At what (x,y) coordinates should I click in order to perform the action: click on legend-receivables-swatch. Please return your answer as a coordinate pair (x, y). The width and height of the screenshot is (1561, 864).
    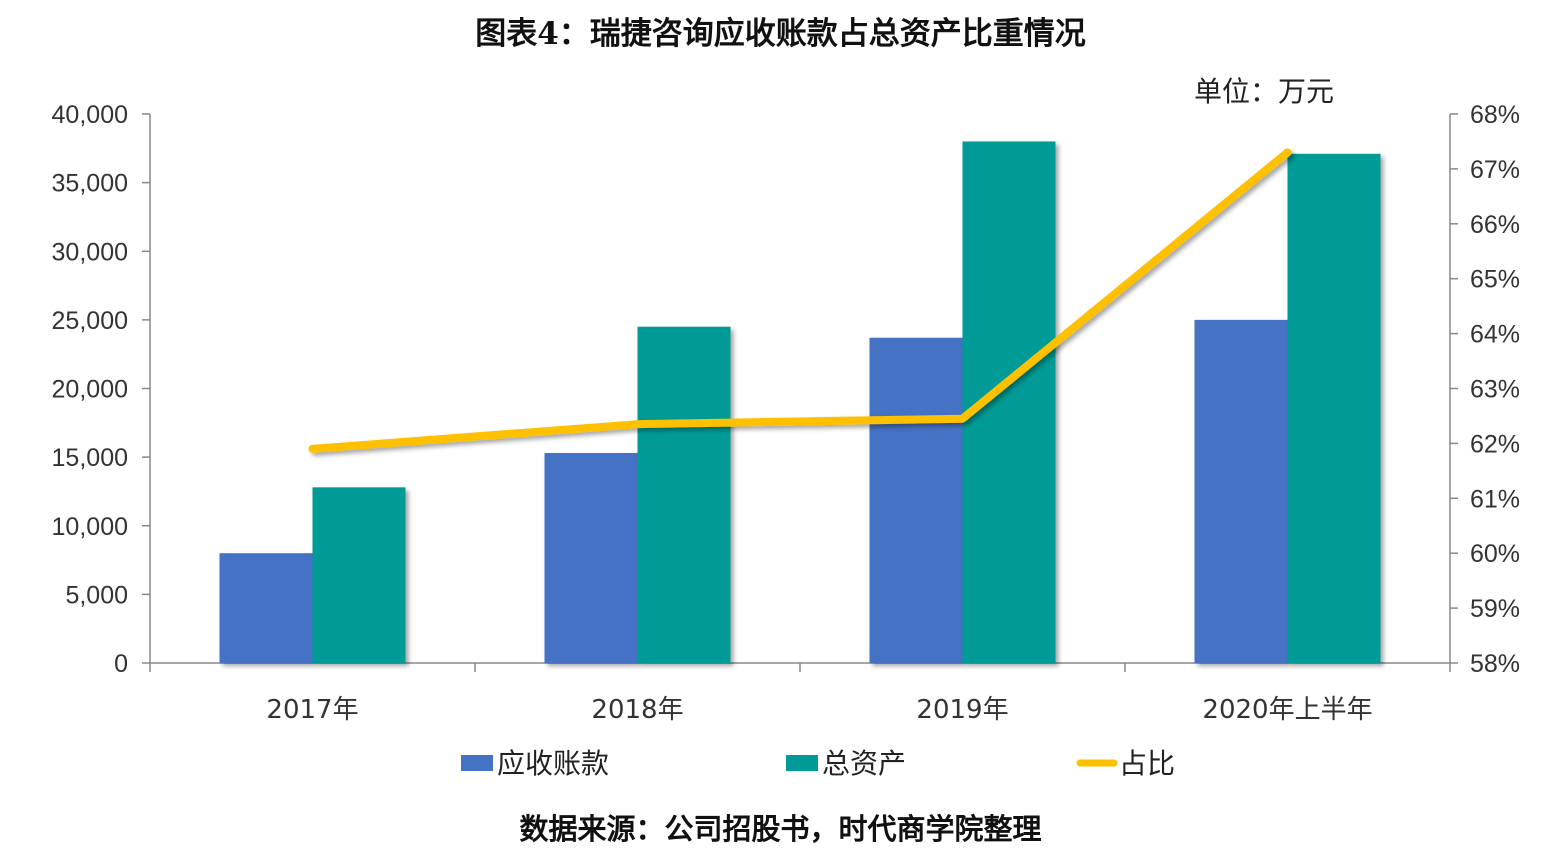
    Looking at the image, I should click on (477, 763).